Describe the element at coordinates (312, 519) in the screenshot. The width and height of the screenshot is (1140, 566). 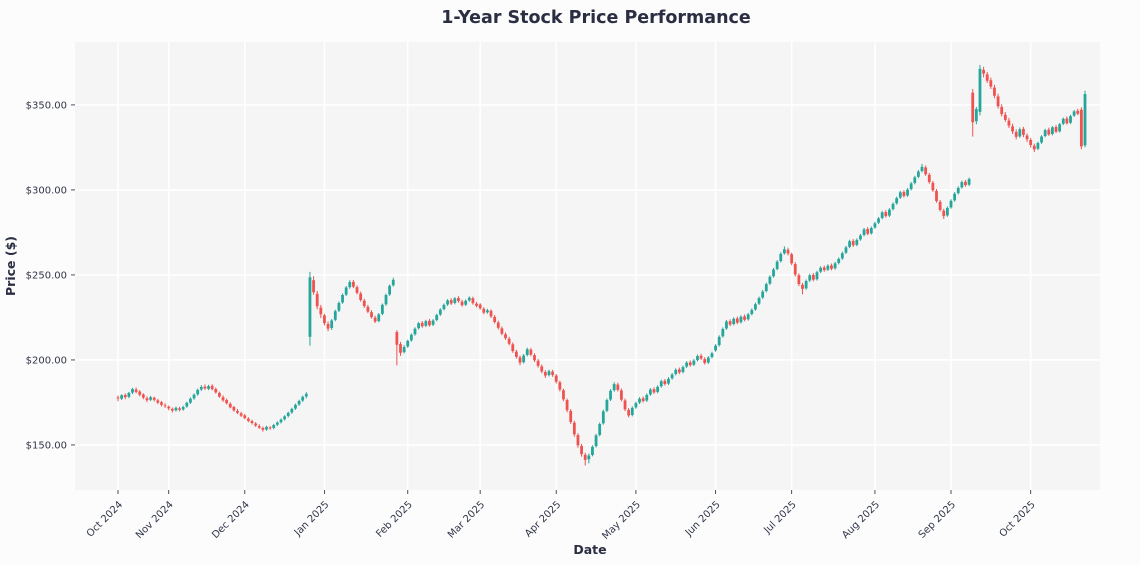
I see `x-tick-label: Jan 2025` at that location.